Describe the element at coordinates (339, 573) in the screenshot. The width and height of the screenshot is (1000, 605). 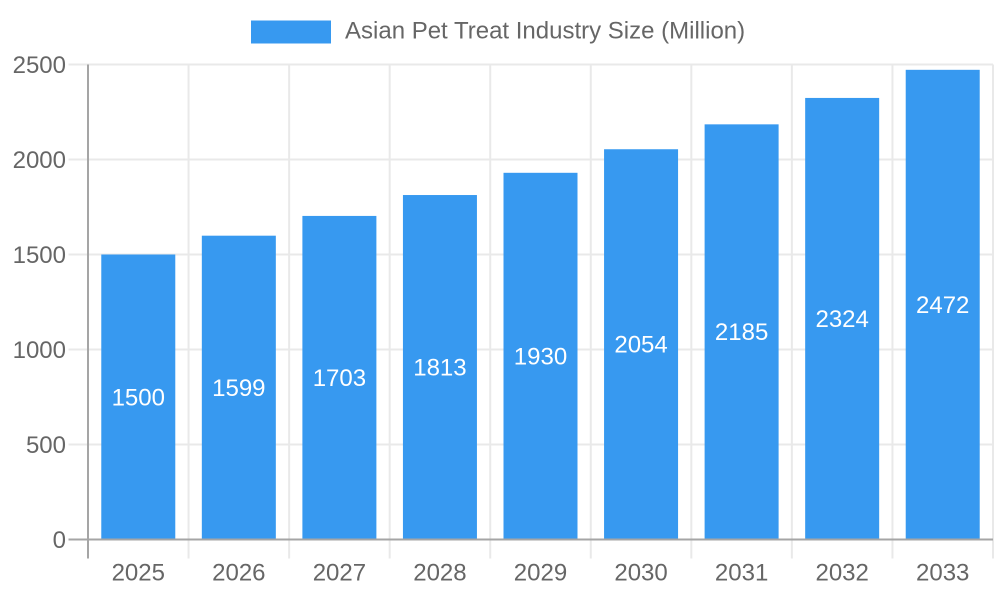
I see `svg-text: 2027` at that location.